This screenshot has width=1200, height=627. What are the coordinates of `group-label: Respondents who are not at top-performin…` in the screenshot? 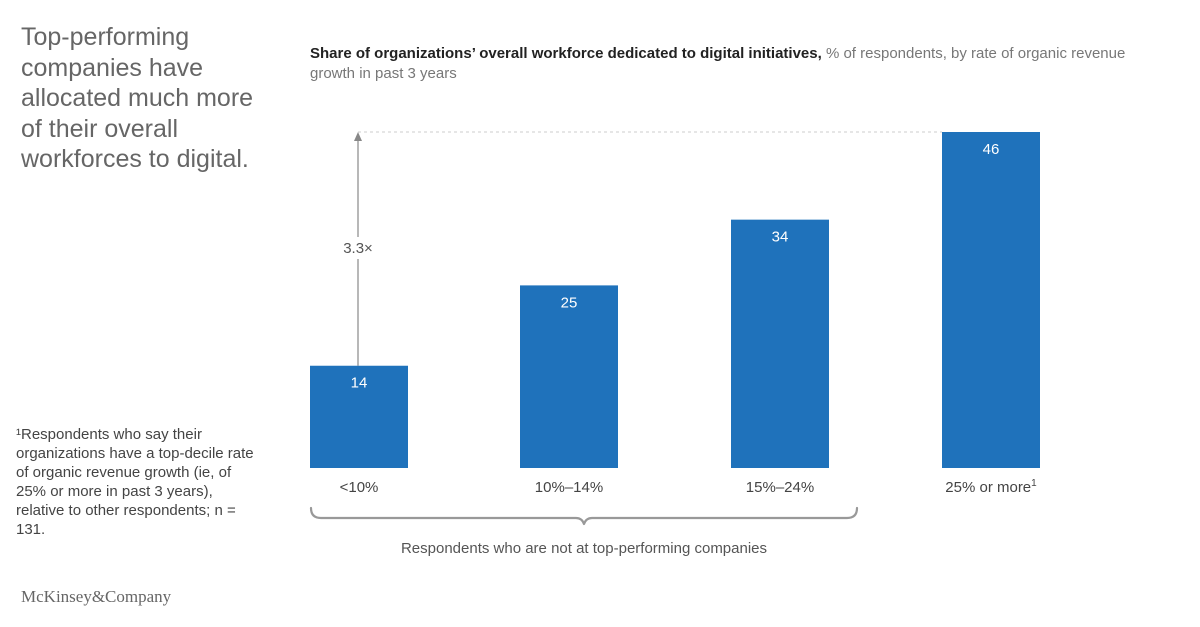 It's located at (584, 548).